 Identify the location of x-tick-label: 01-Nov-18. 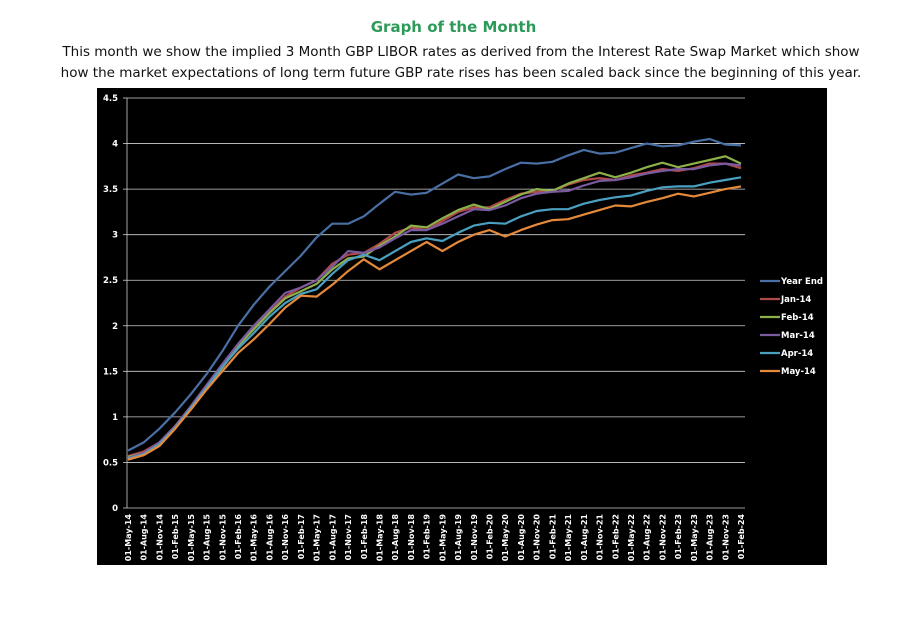
(411, 537).